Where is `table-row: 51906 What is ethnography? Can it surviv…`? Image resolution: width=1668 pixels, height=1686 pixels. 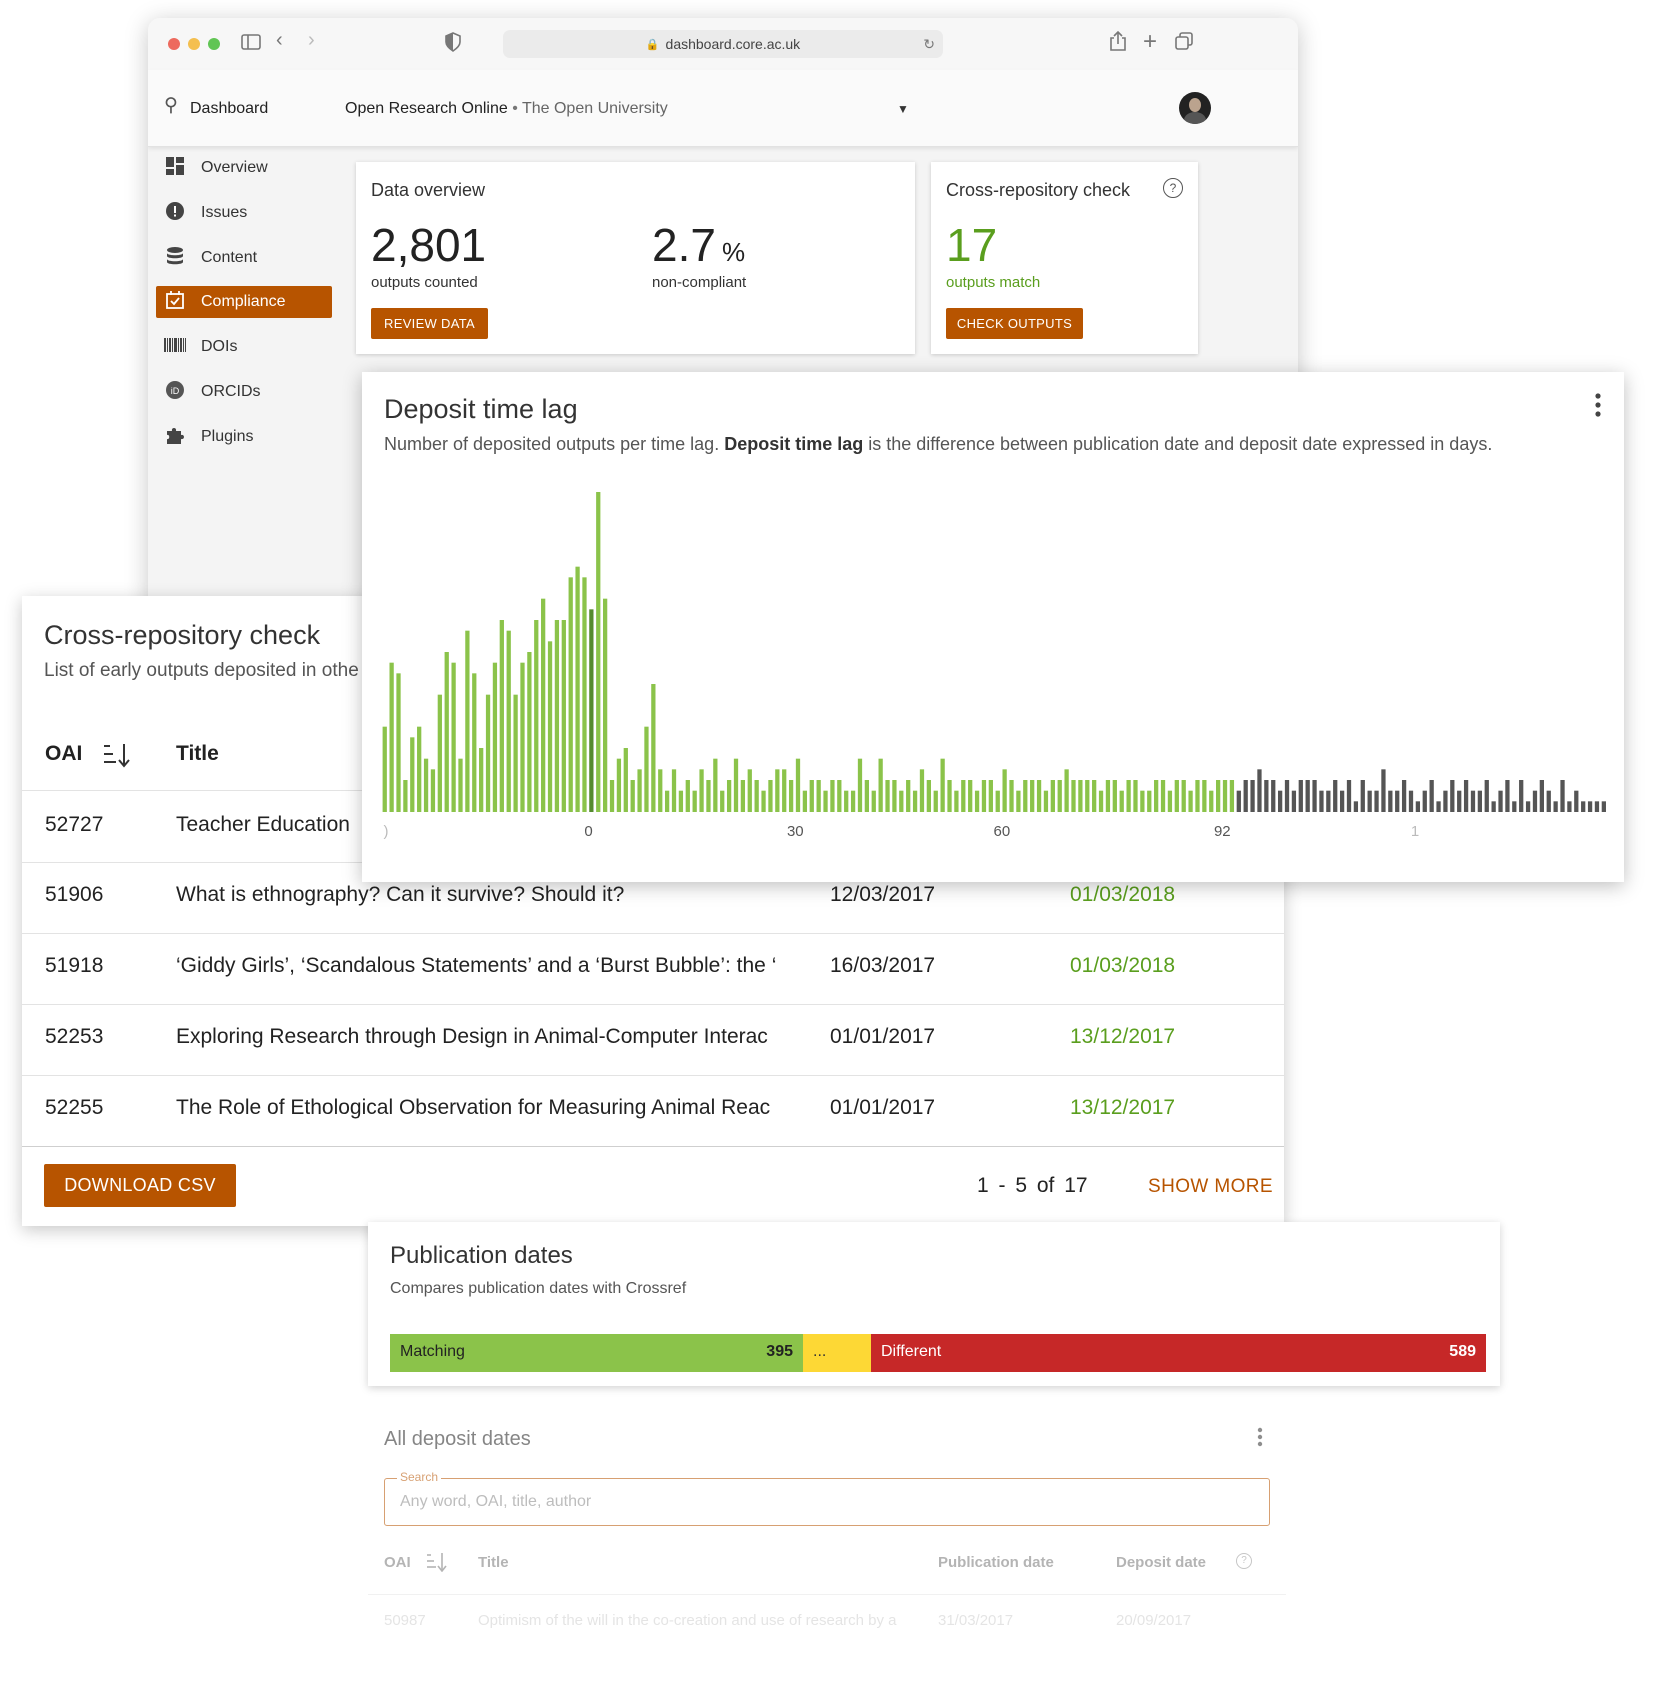
table-row: 51906 What is ethnography? Can it surviv… is located at coordinates (653, 898).